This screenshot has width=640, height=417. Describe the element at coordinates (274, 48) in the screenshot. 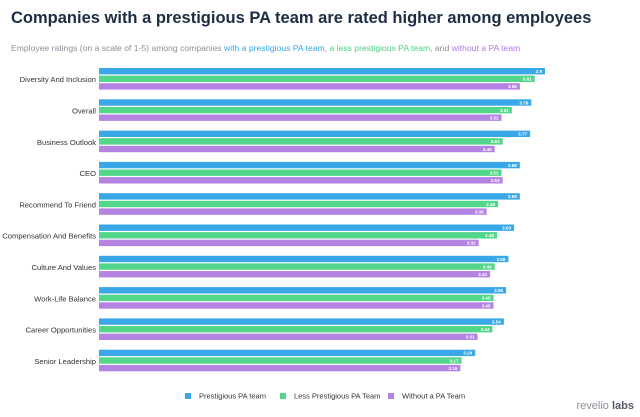

I see `subtitle-prestigious: with a prestigious PA team` at that location.